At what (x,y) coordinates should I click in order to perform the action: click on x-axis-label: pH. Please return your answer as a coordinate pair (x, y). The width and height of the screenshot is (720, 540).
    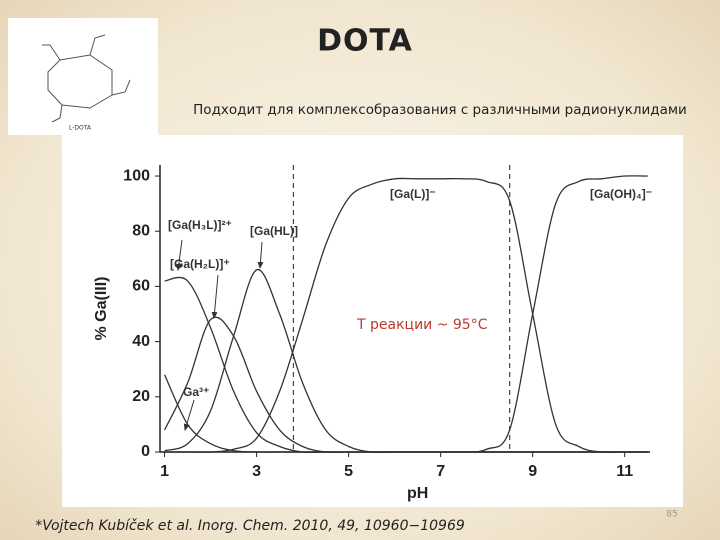
    Looking at the image, I should click on (417, 493).